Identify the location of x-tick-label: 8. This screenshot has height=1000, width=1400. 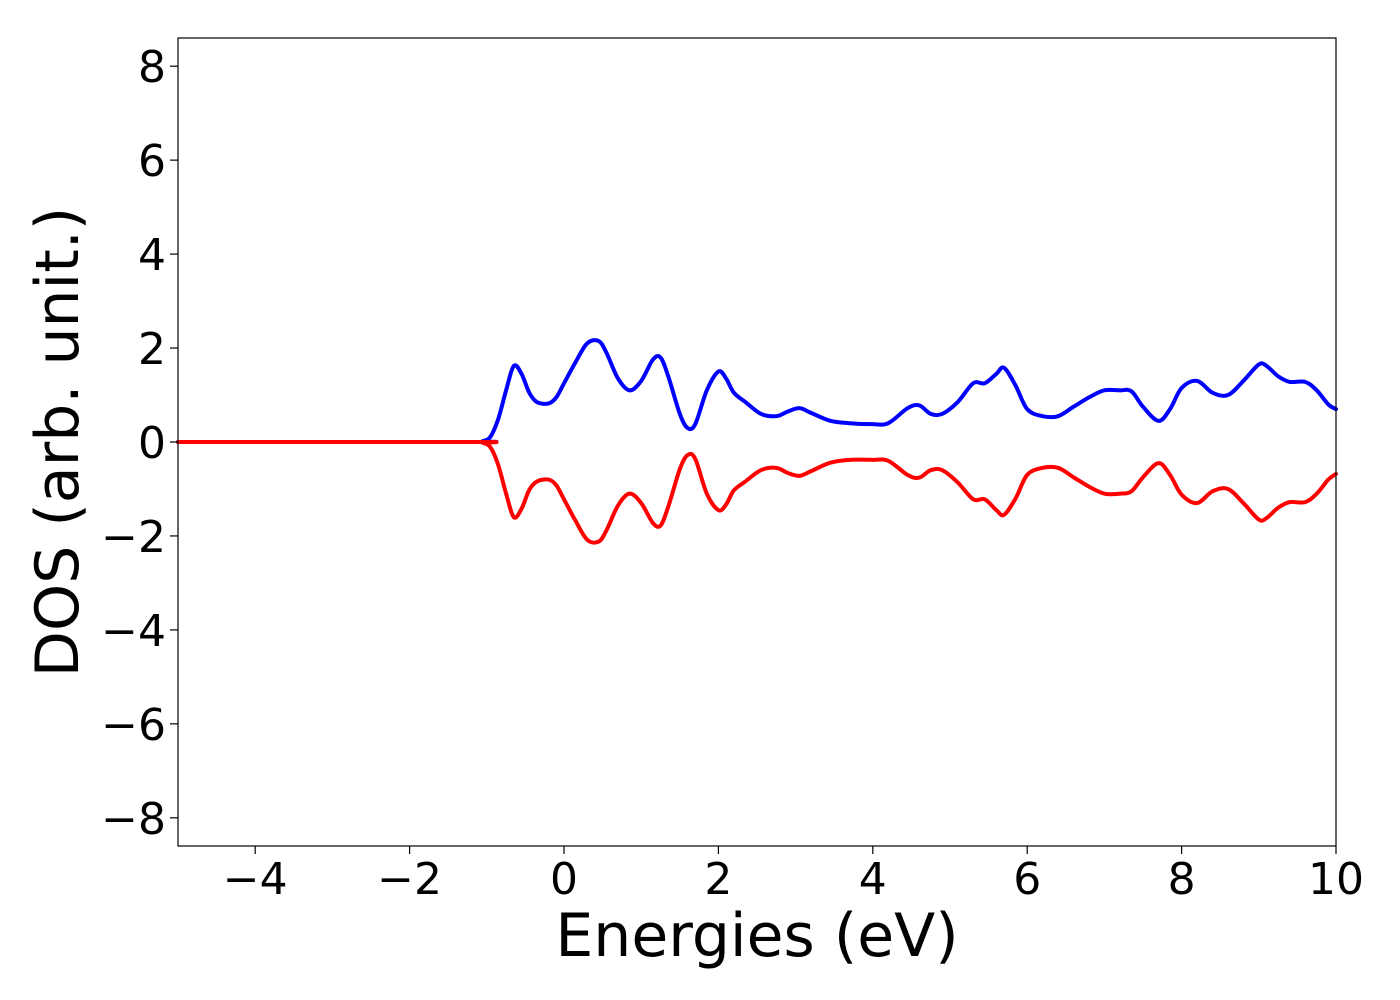
(1182, 879).